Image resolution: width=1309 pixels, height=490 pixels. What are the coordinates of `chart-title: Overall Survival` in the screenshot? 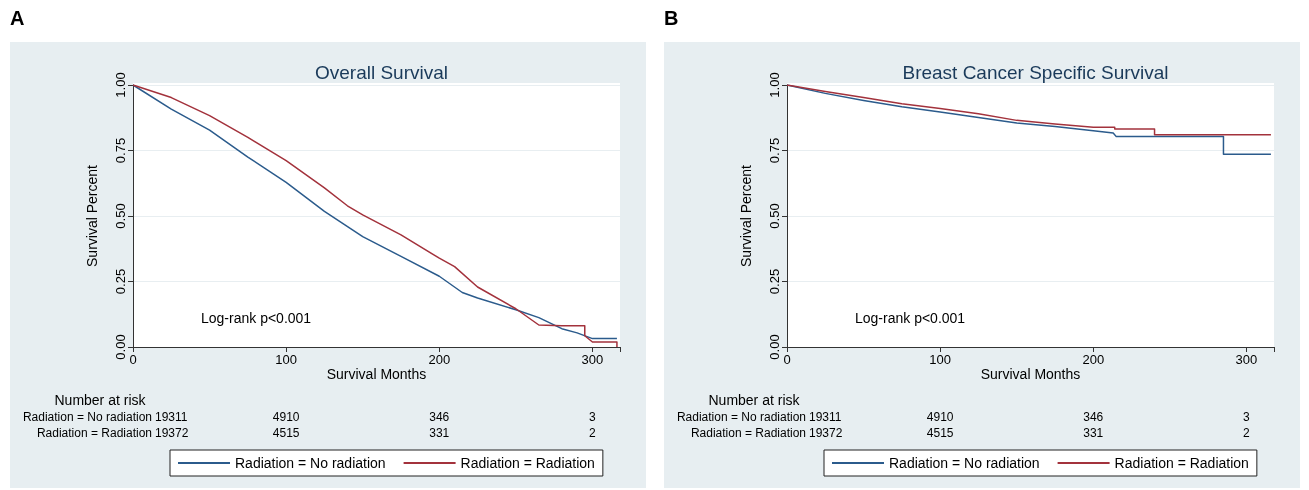 It's located at (381, 72).